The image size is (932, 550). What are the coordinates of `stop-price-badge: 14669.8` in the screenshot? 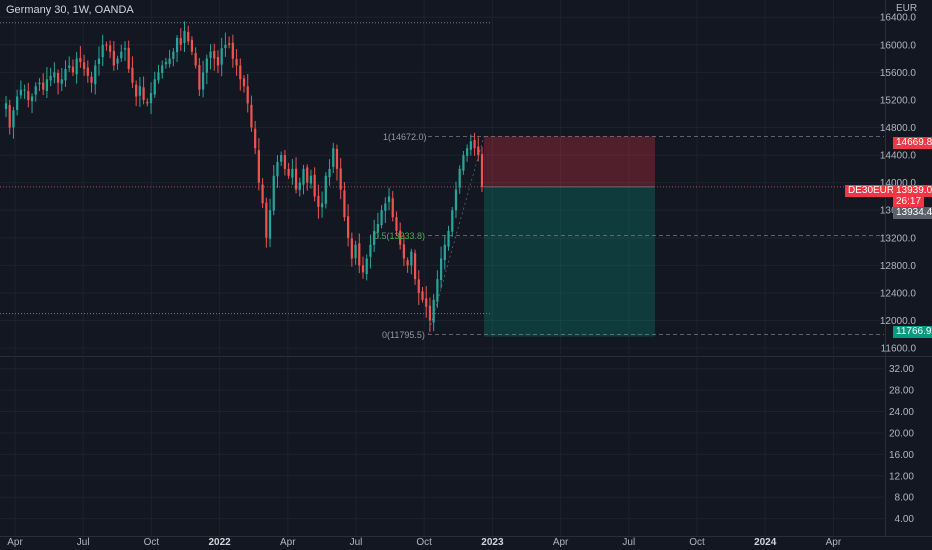 It's located at (912, 143).